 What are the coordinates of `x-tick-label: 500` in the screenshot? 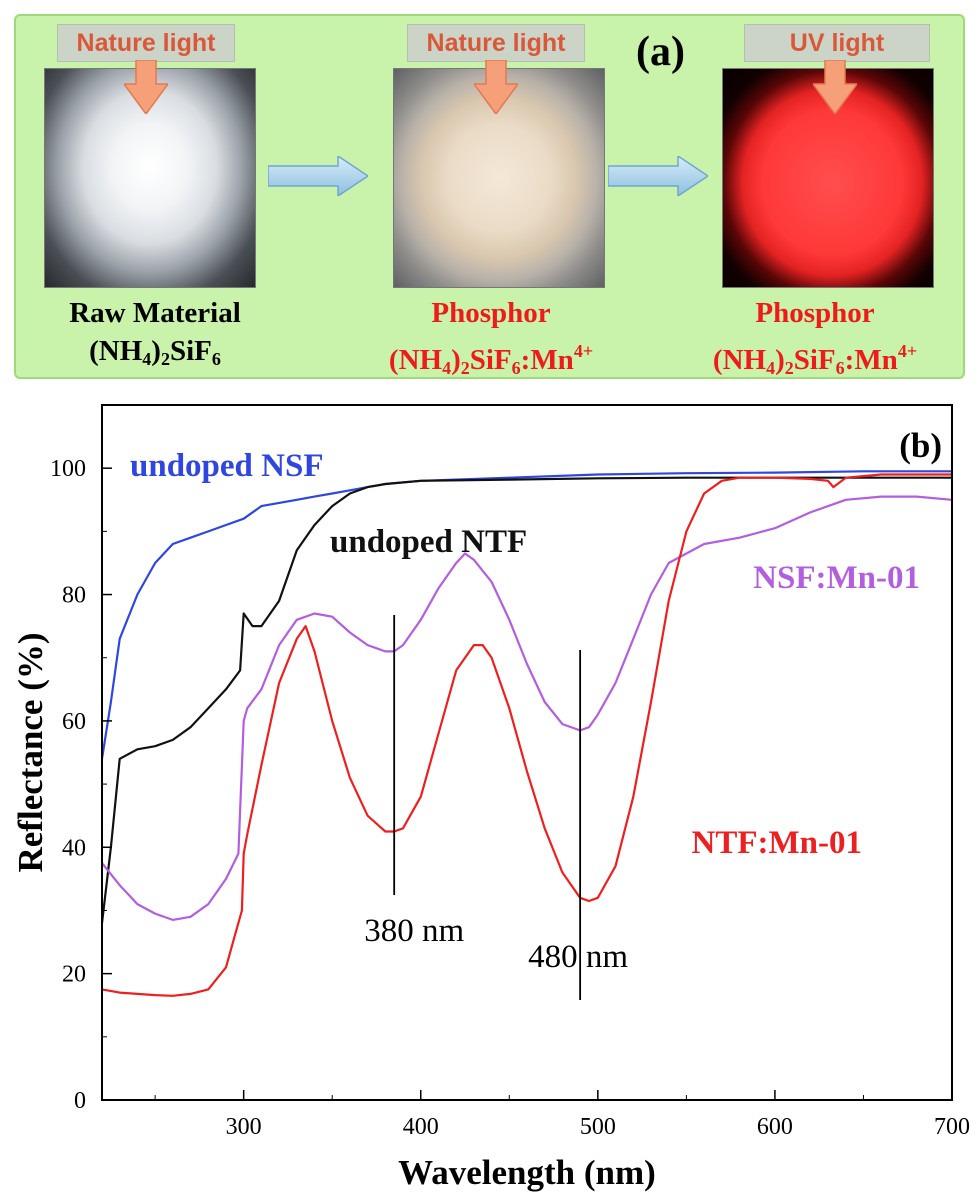 It's located at (598, 1127).